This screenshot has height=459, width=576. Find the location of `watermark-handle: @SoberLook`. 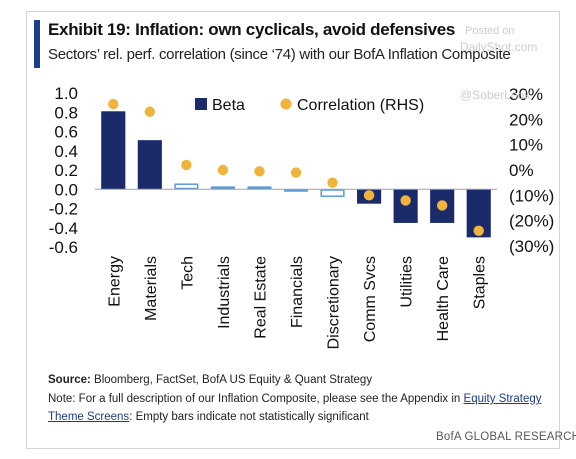

watermark-handle: @SoberLook is located at coordinates (495, 95).